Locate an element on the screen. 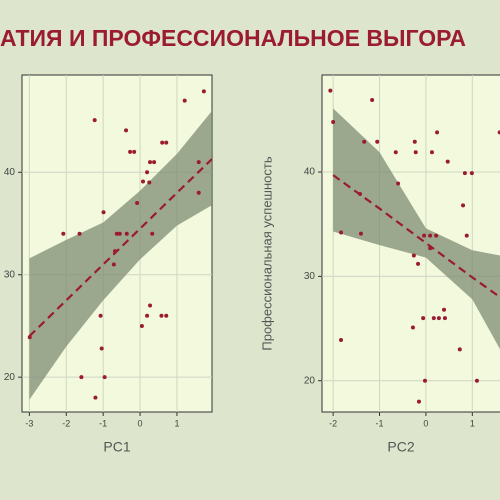 This screenshot has width=500, height=500. x-axis-label: PC1 is located at coordinates (116, 447).